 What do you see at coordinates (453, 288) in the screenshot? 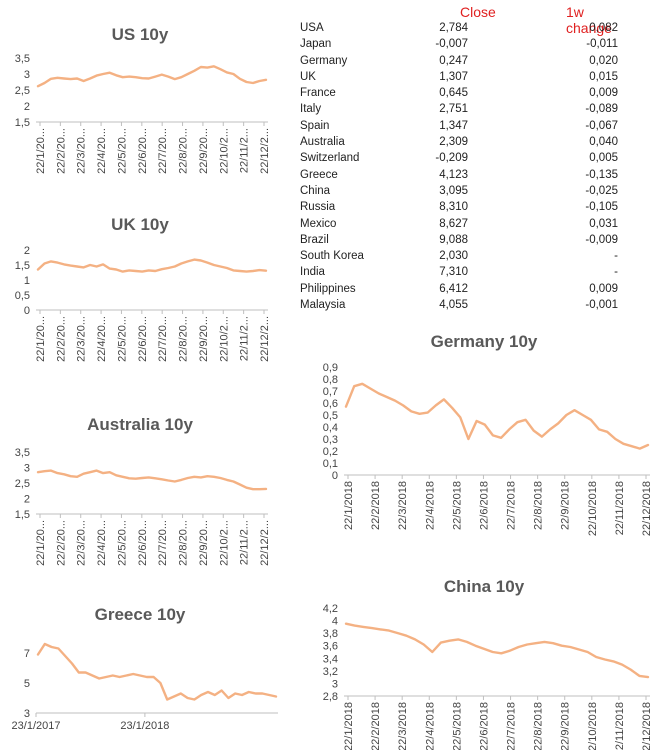
I see `close-cell: 6,412` at bounding box center [453, 288].